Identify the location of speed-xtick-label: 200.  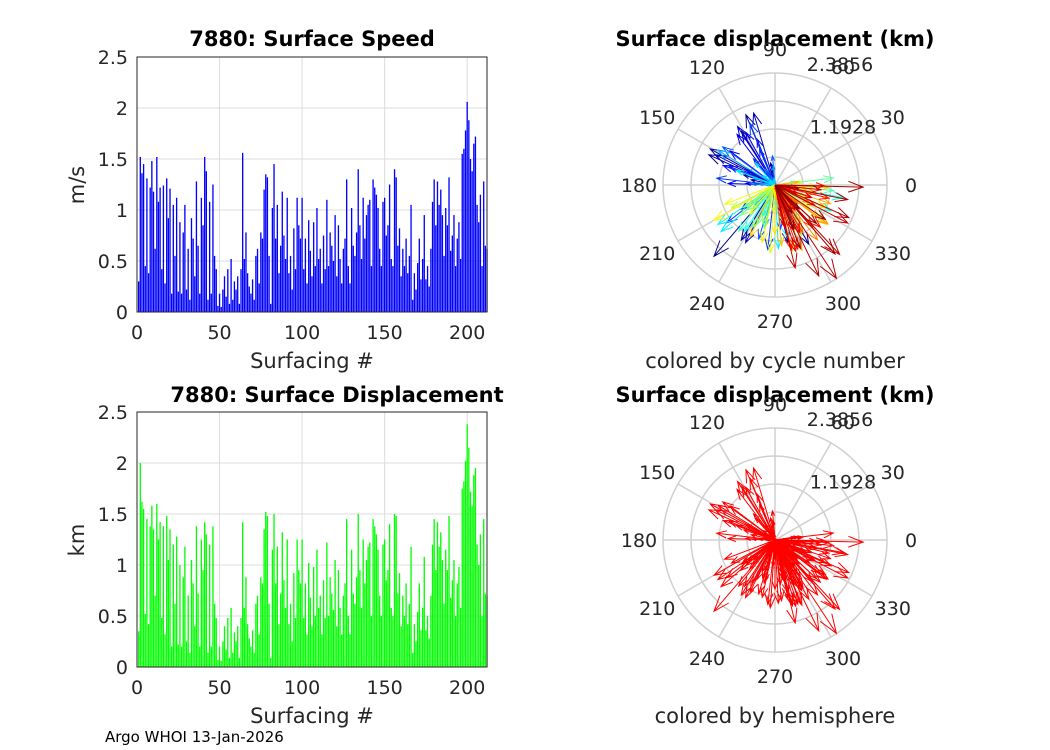
(467, 333).